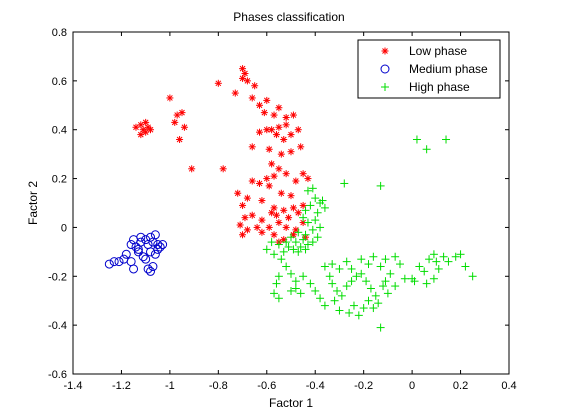 This screenshot has height=420, width=561. What do you see at coordinates (424, 51) in the screenshot?
I see `legend-entry: Low phase` at bounding box center [424, 51].